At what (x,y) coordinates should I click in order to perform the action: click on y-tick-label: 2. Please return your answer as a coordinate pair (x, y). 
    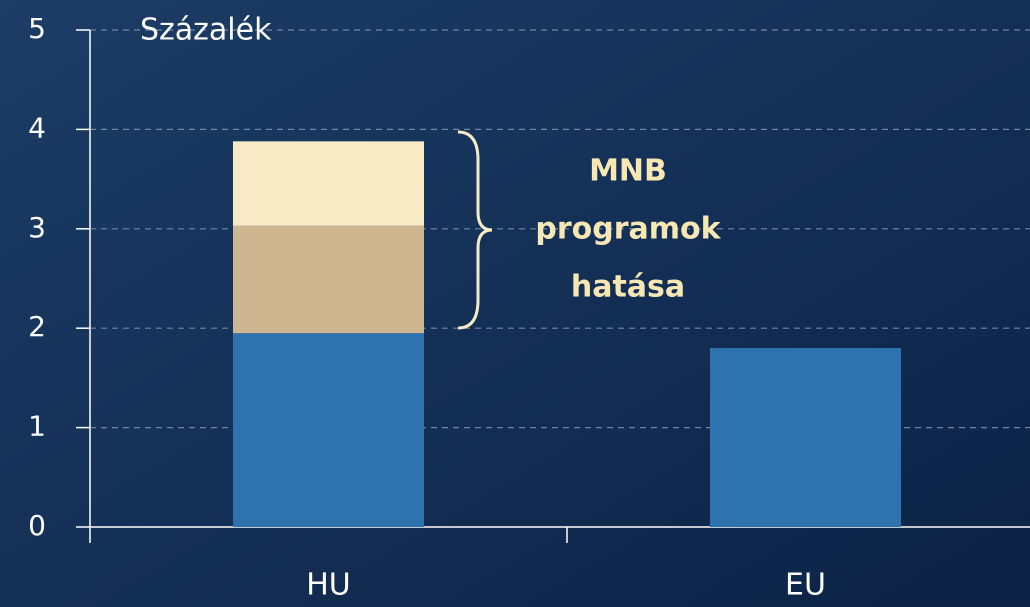
    Looking at the image, I should click on (37, 326).